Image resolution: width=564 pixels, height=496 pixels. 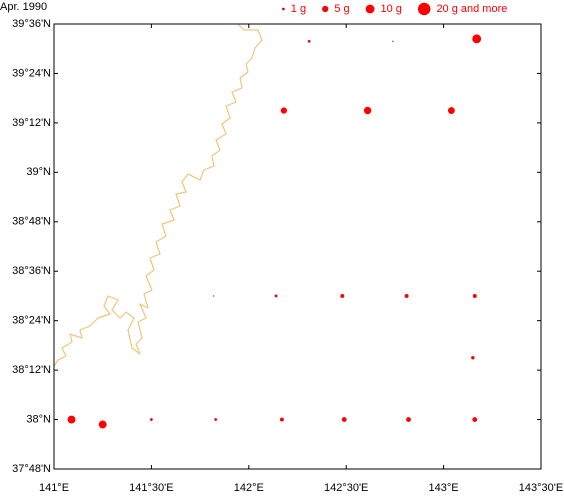 What do you see at coordinates (391, 9) in the screenshot?
I see `legend-label: 10 g` at bounding box center [391, 9].